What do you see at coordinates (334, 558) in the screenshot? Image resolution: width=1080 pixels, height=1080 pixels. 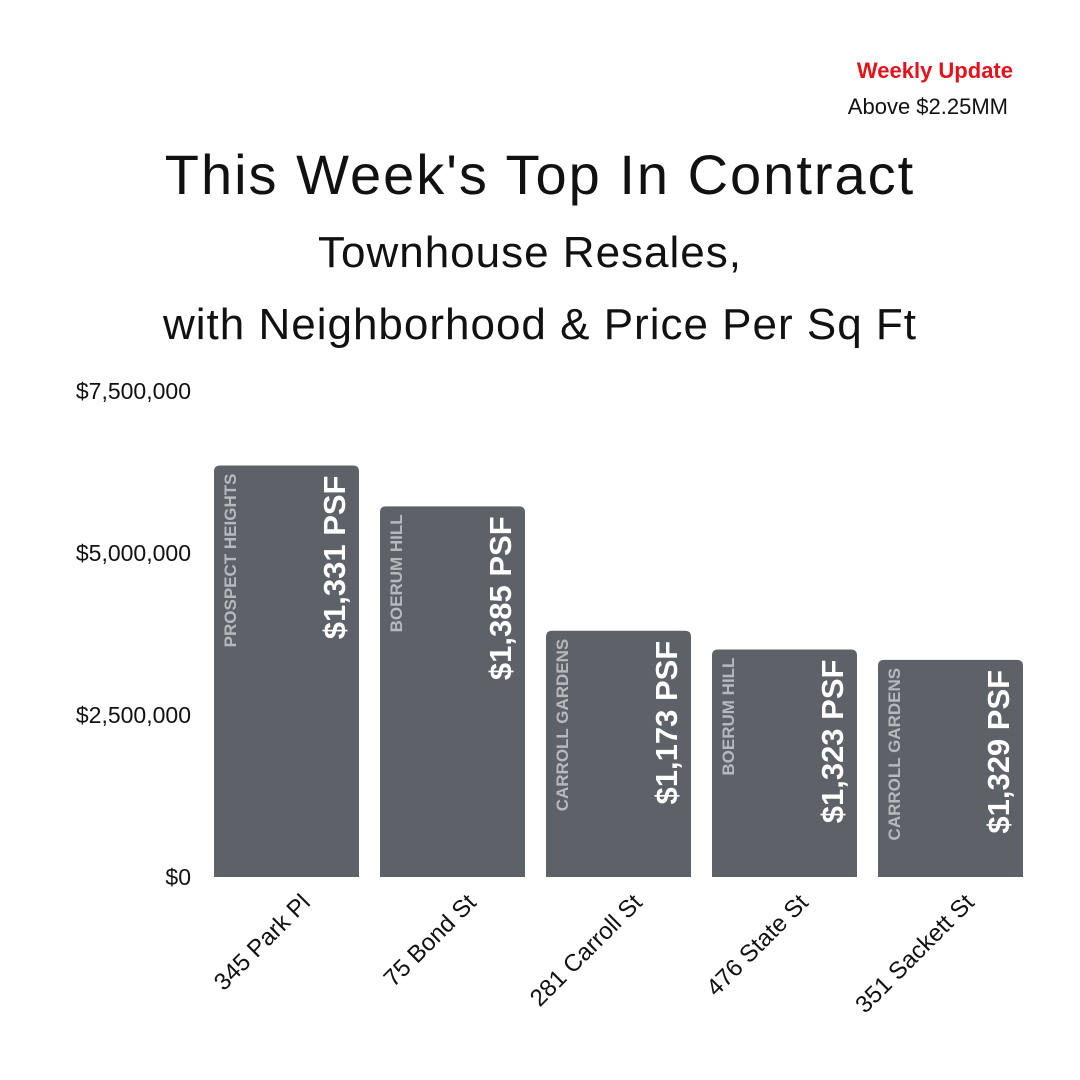 I see `psf-label: $1,331 PSF` at bounding box center [334, 558].